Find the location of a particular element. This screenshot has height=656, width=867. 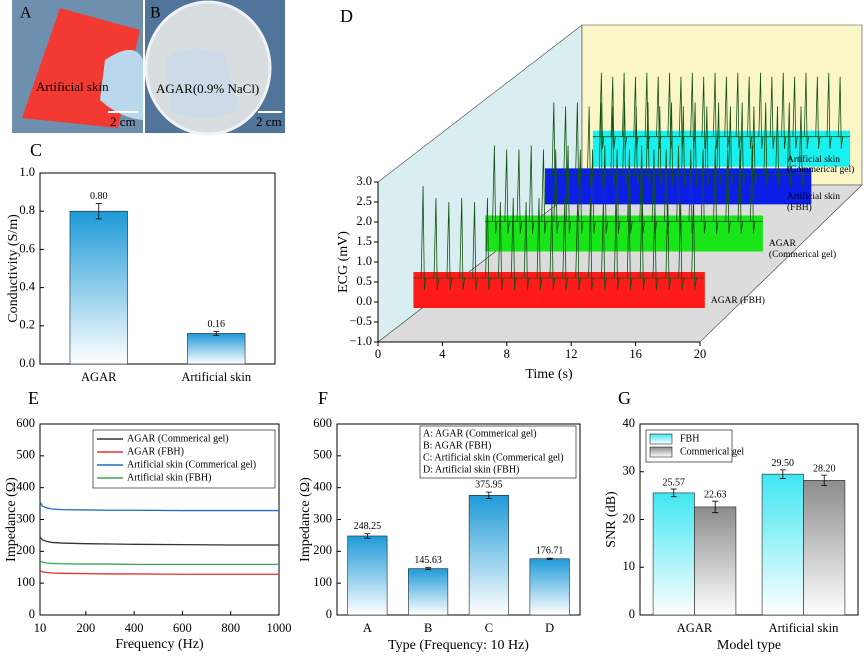

y-tick-label: 20 is located at coordinates (629, 518).